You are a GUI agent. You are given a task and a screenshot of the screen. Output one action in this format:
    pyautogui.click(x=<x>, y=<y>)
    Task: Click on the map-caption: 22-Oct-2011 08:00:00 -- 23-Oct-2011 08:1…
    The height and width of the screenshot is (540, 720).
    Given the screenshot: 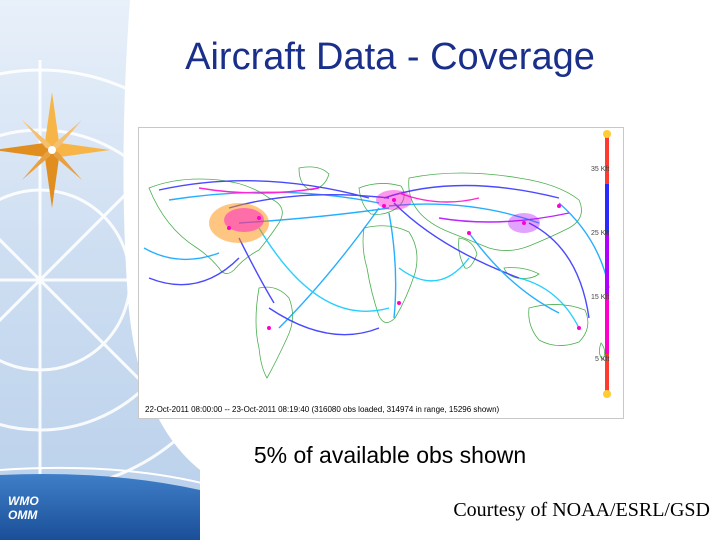 What is the action you would take?
    pyautogui.click(x=322, y=409)
    